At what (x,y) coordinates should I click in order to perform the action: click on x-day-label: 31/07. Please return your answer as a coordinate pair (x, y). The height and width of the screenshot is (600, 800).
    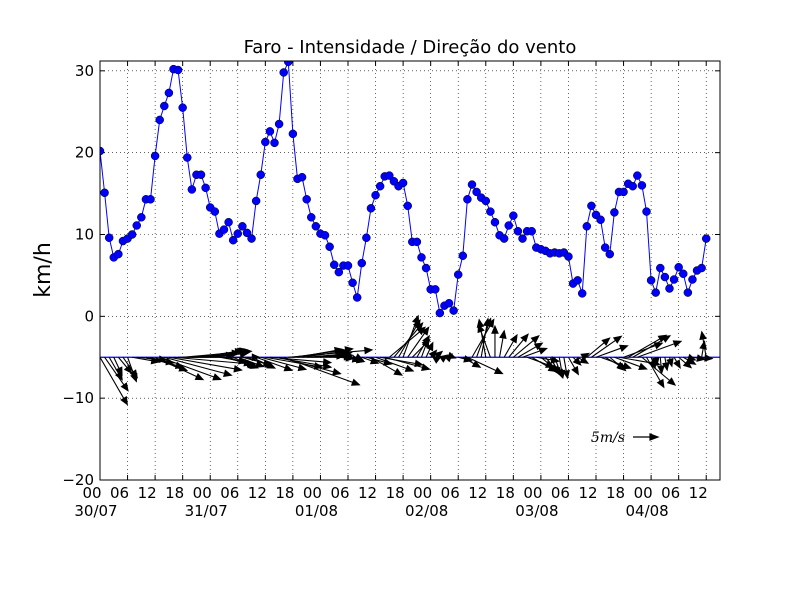
    Looking at the image, I should click on (206, 511).